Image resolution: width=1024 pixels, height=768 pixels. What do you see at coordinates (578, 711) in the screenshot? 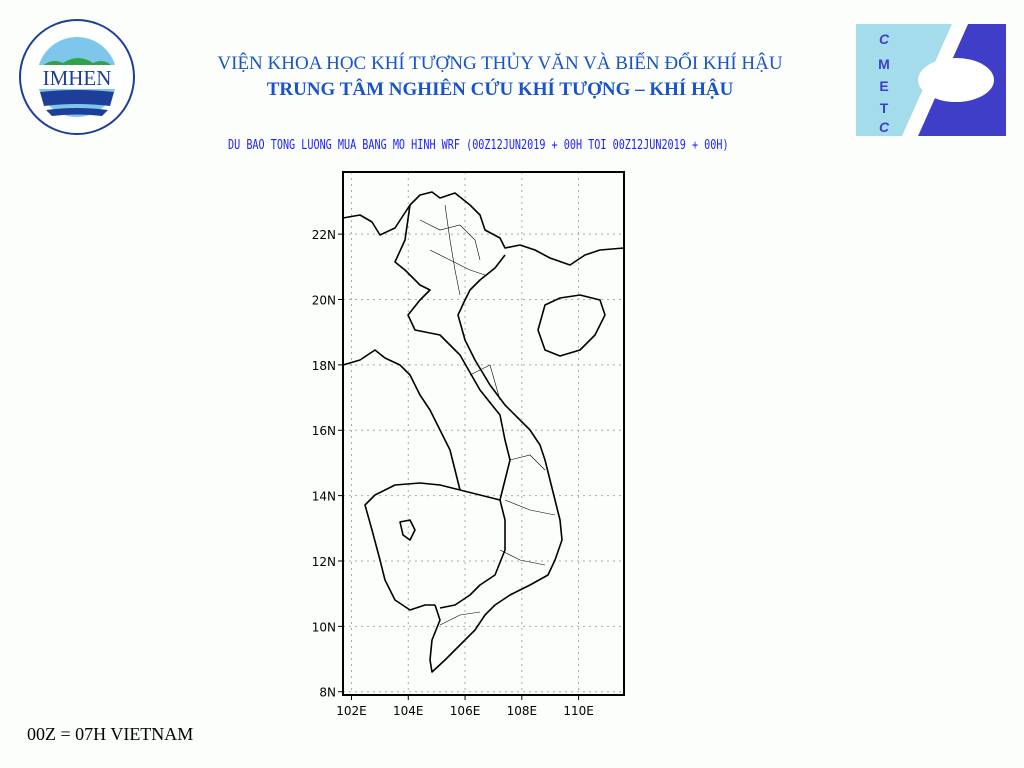
I see `lon-tick-label: 110E` at bounding box center [578, 711].